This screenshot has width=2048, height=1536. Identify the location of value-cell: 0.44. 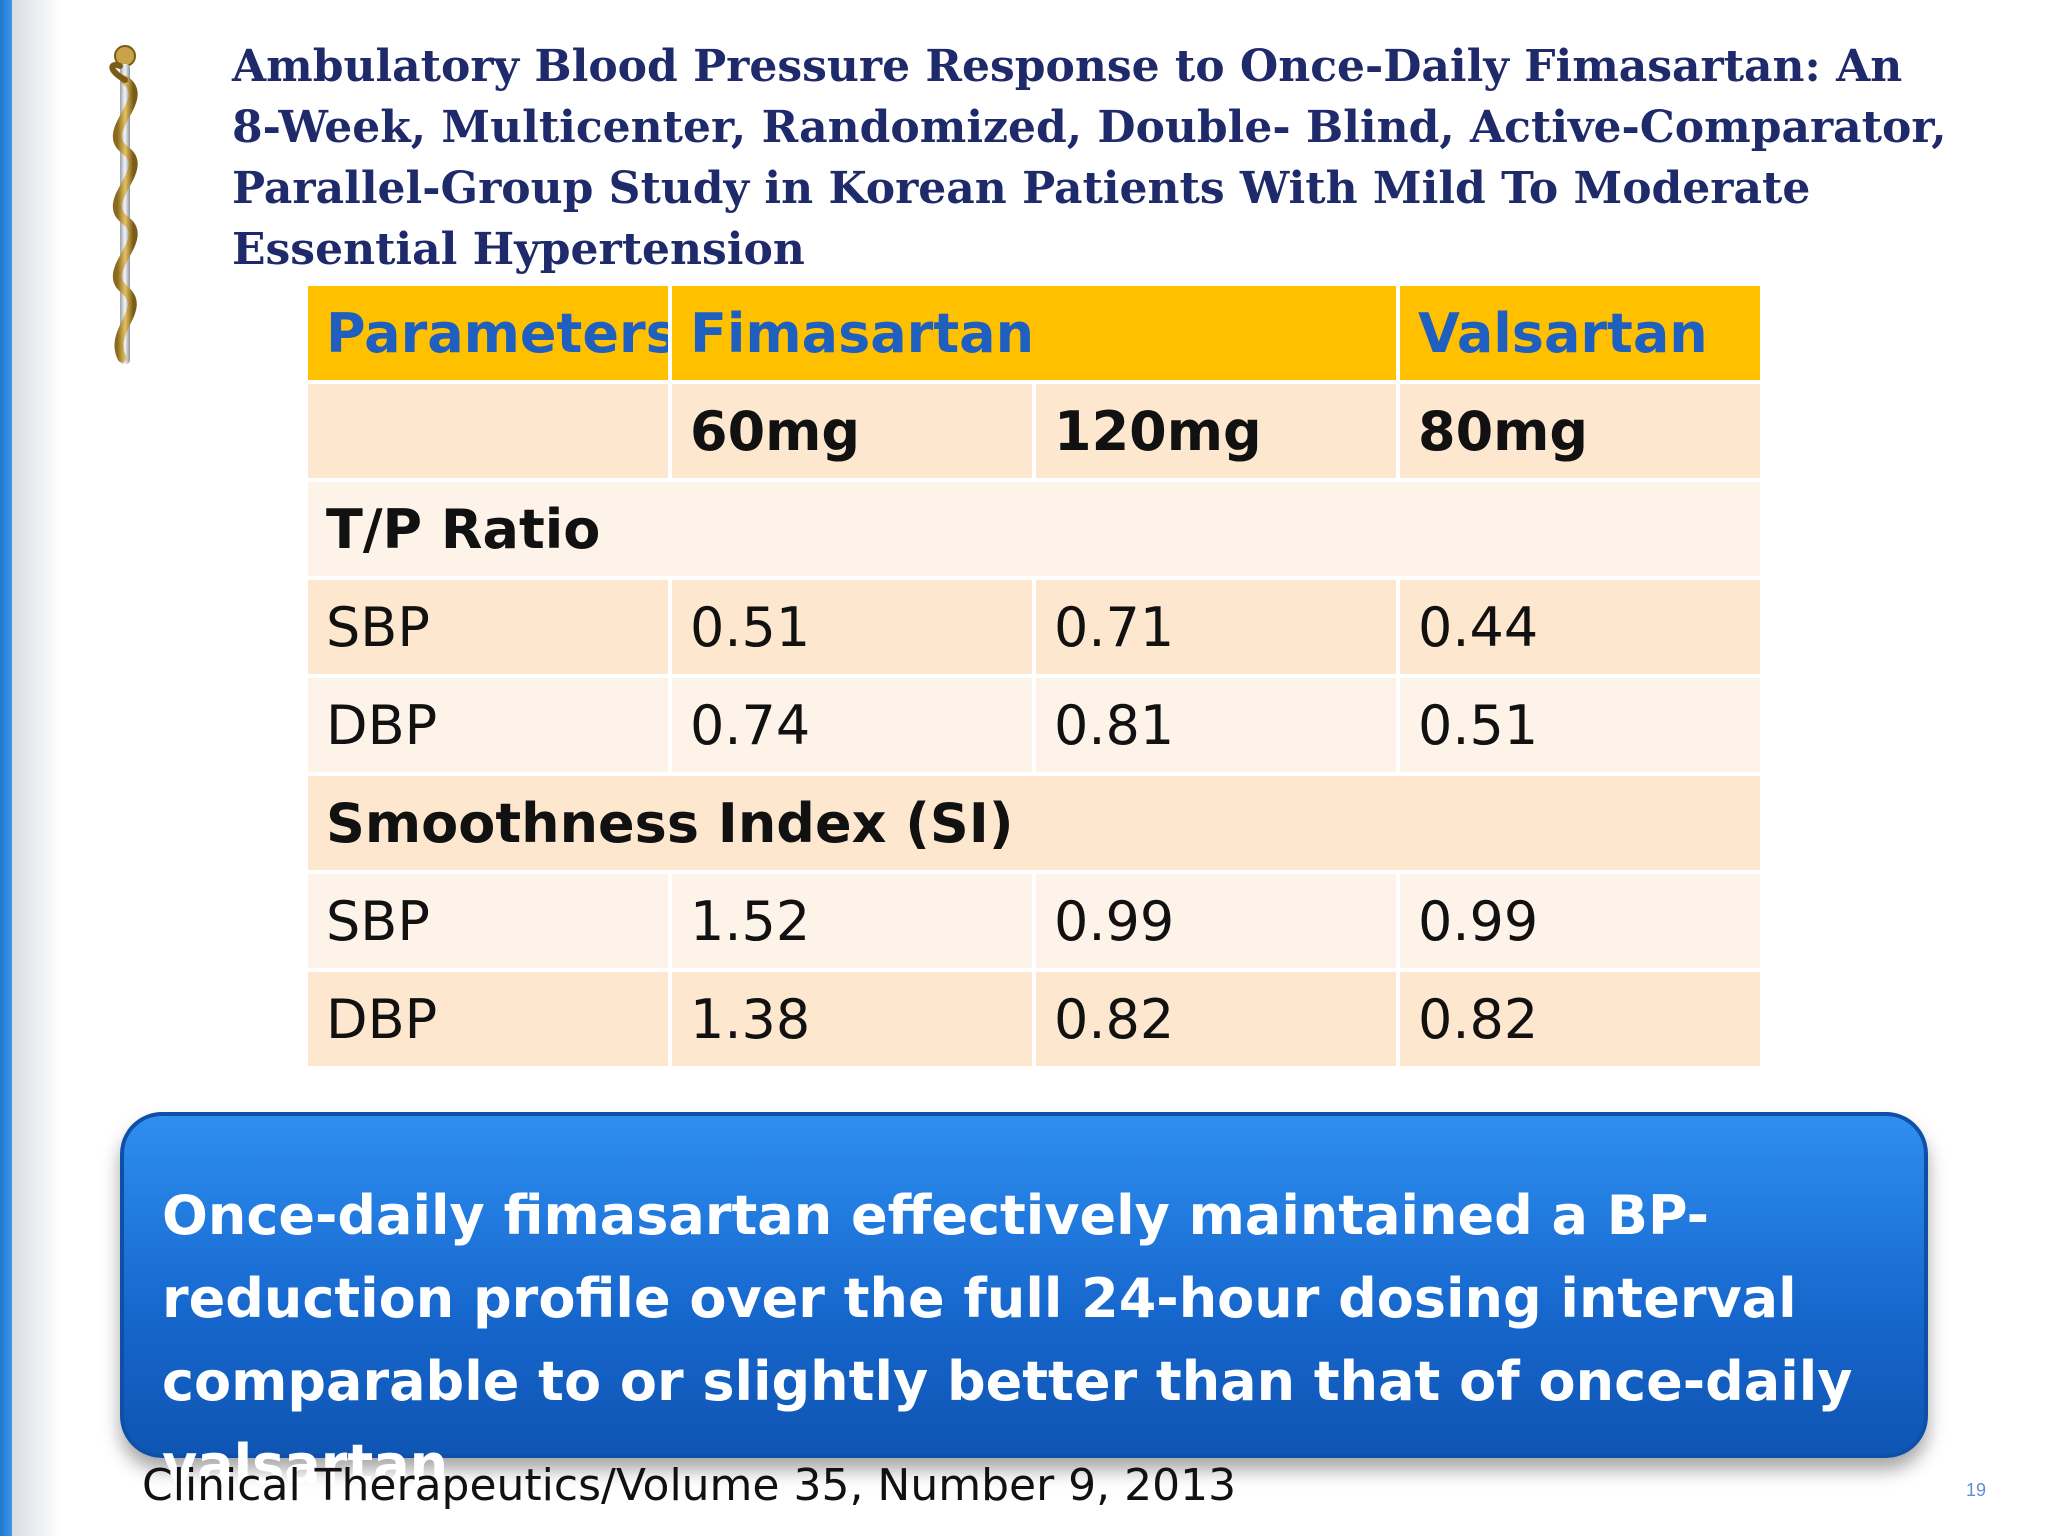
(1580, 627).